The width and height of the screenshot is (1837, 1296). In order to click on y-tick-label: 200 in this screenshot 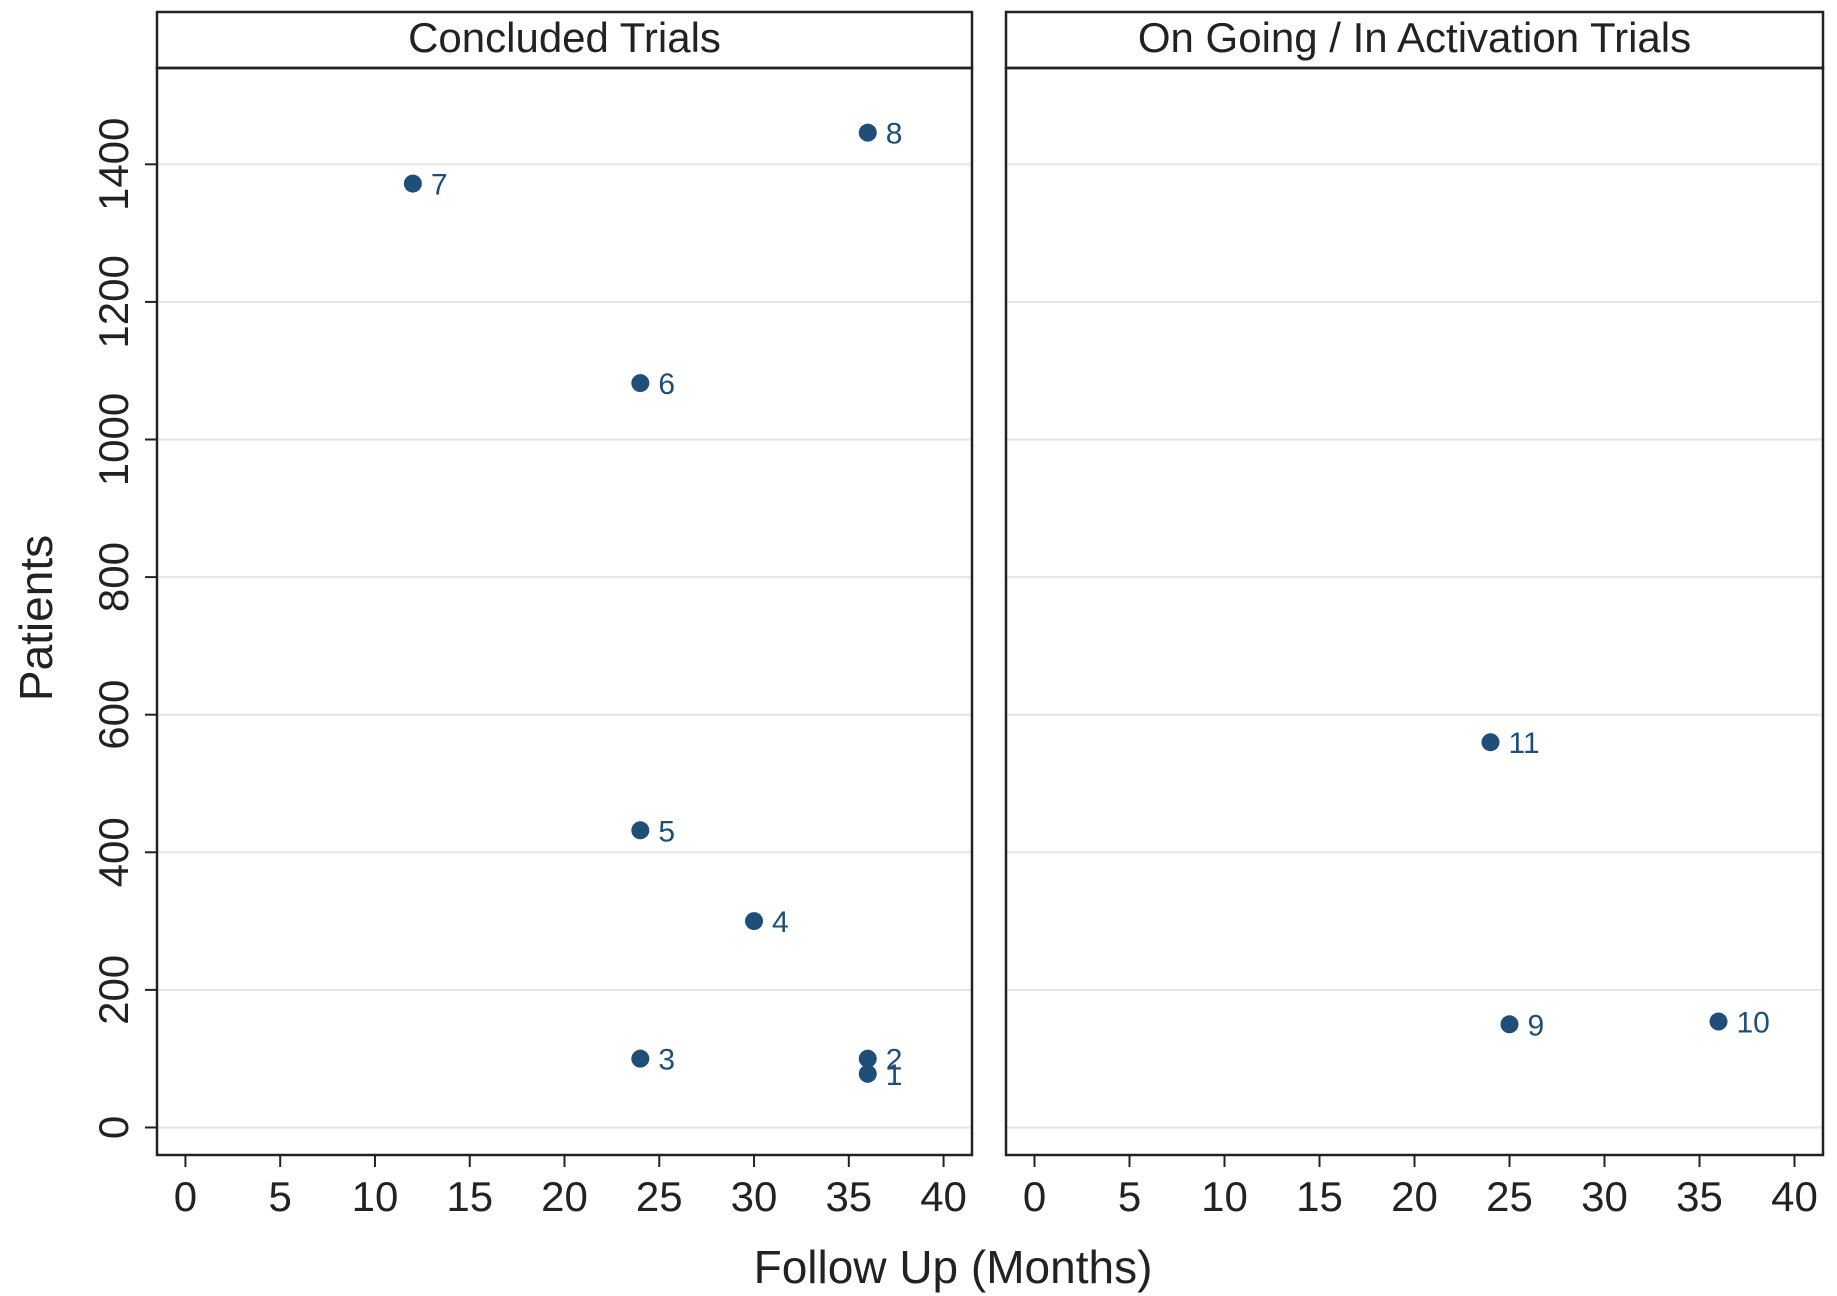, I will do `click(113, 990)`.